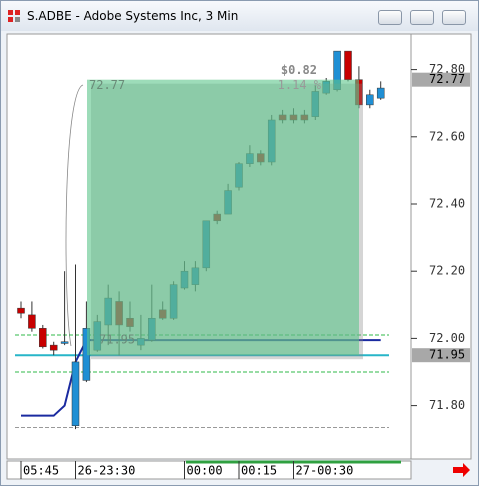  I want to click on y-tick-label: 72.00, so click(447, 338).